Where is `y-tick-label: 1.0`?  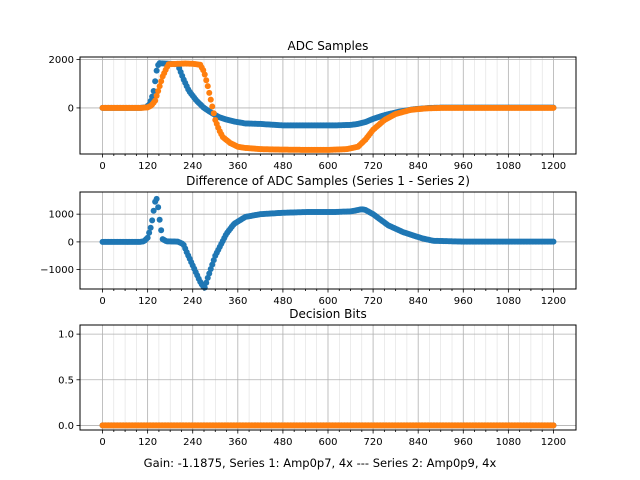
y-tick-label: 1.0 is located at coordinates (66, 335).